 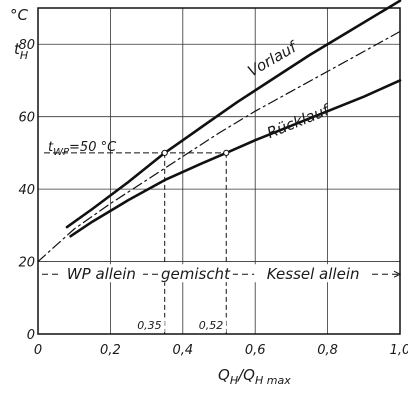 What do you see at coordinates (19, 15) in the screenshot?
I see `y-unit-label: °C` at bounding box center [19, 15].